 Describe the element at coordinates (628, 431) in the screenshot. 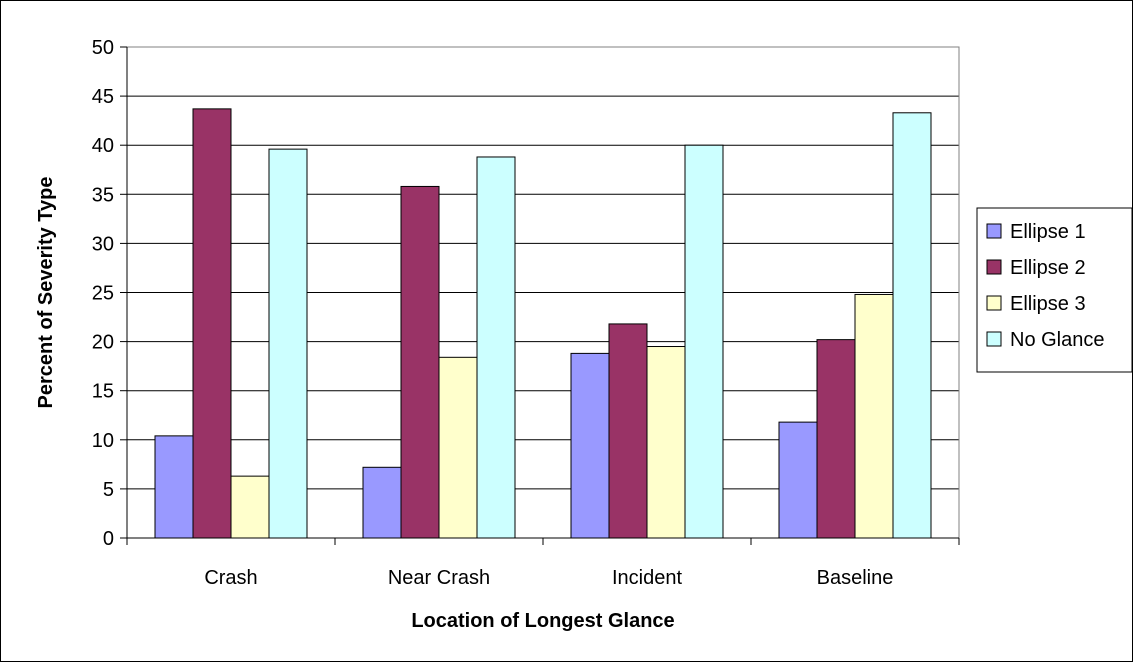

I see `bar-ellipse-2-incident` at that location.